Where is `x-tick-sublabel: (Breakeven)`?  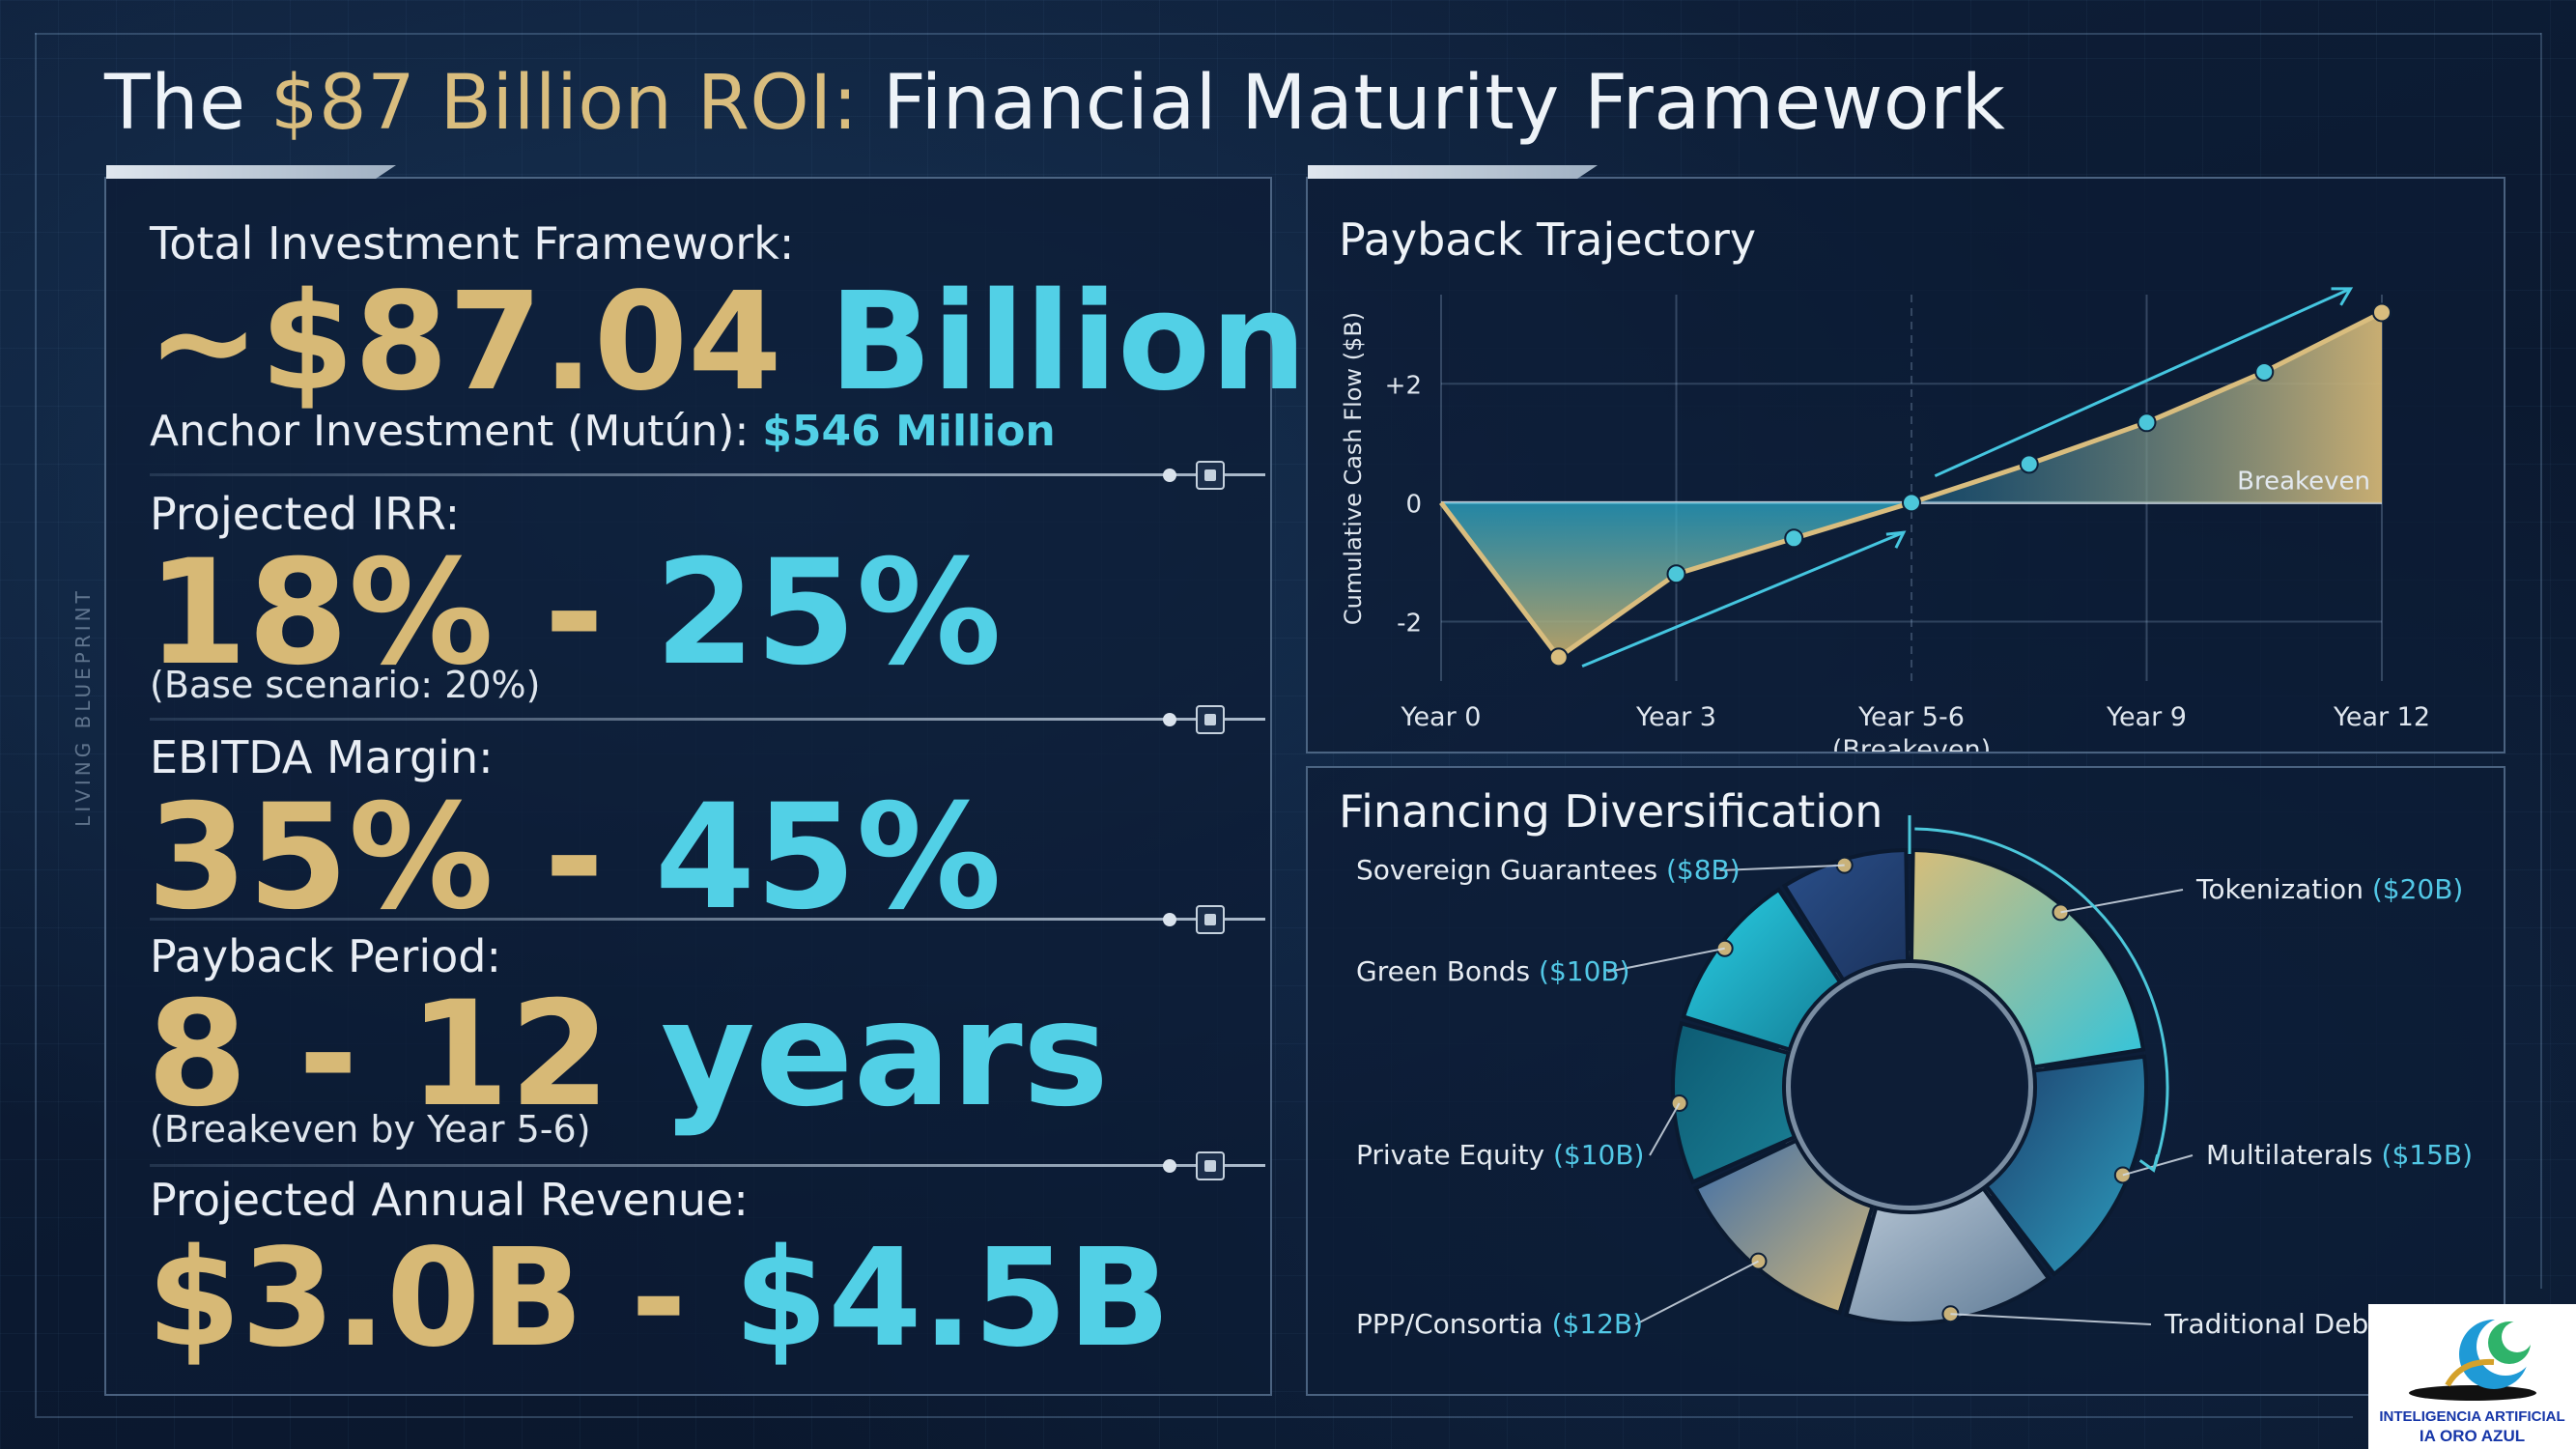
x-tick-sublabel: (Breakeven) is located at coordinates (1911, 743).